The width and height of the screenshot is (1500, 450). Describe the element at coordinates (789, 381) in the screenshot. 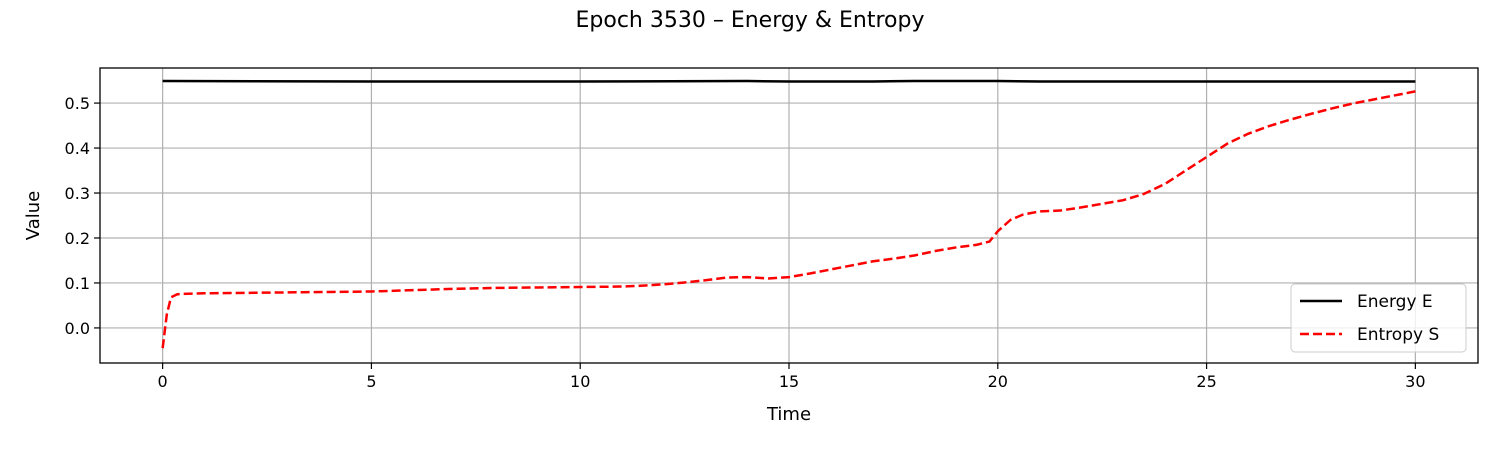

I see `x-tick-label: 15` at that location.